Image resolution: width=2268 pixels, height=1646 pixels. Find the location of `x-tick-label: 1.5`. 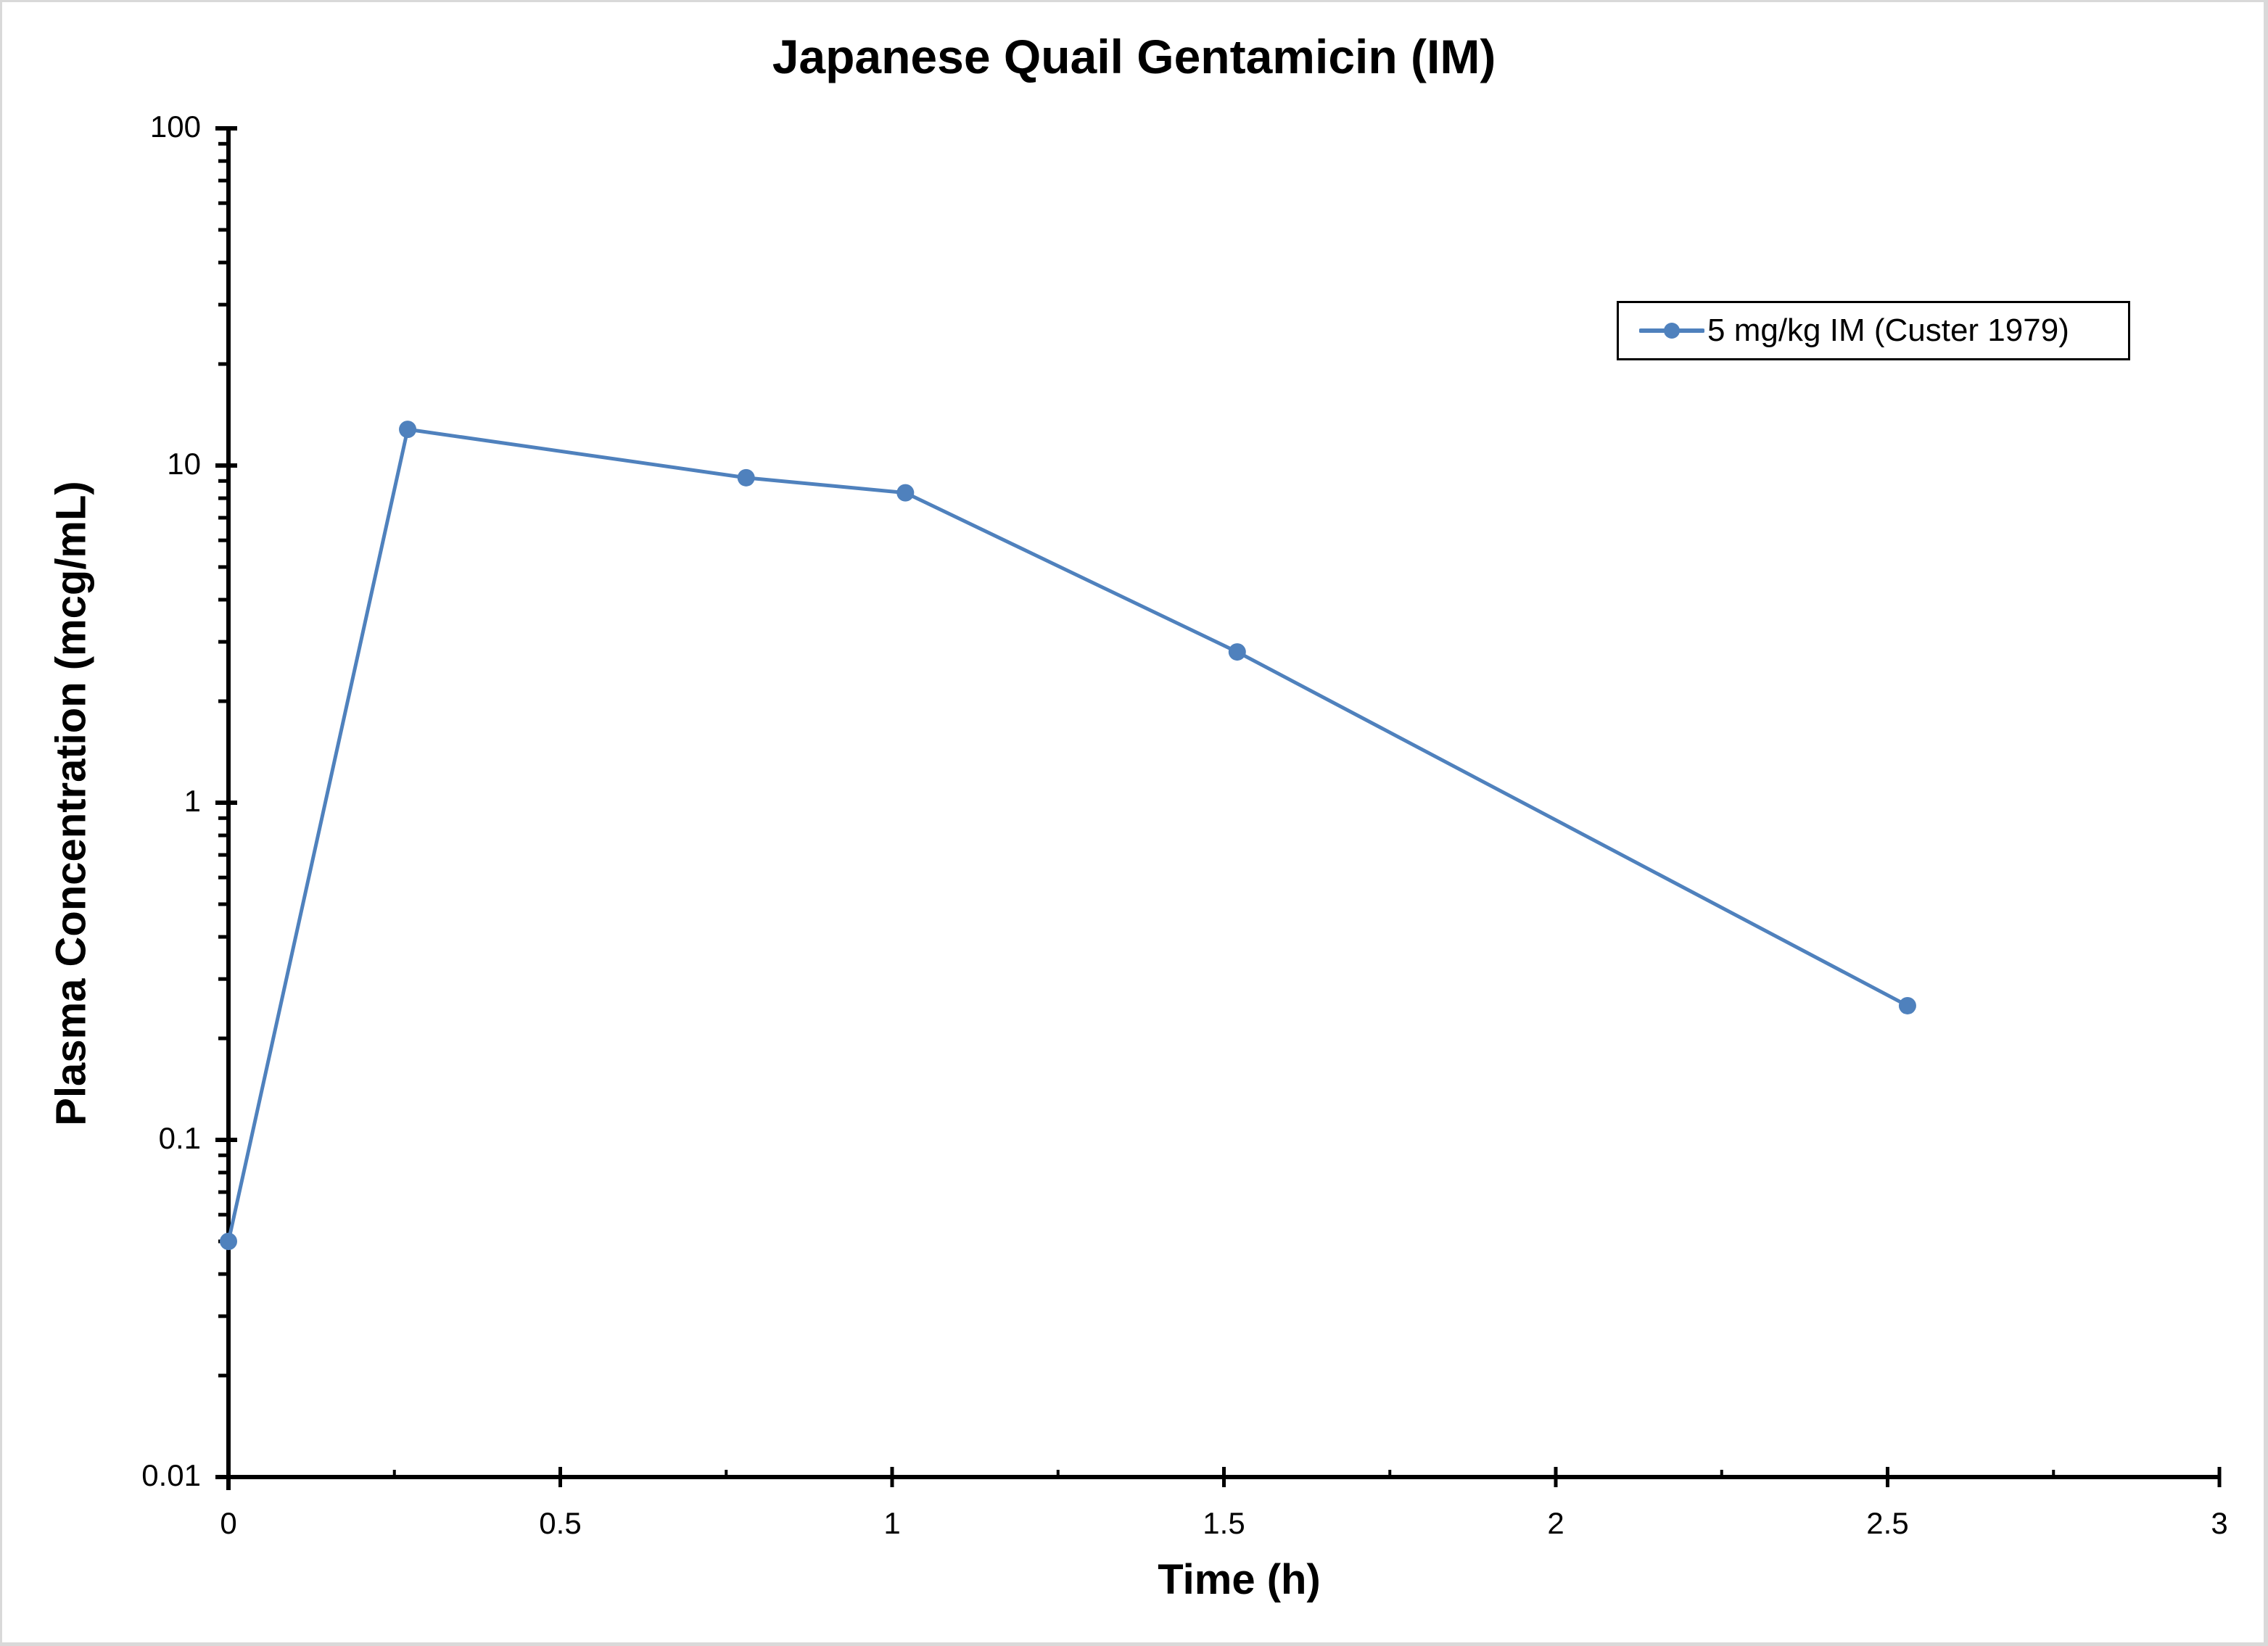

x-tick-label: 1.5 is located at coordinates (1224, 1523).